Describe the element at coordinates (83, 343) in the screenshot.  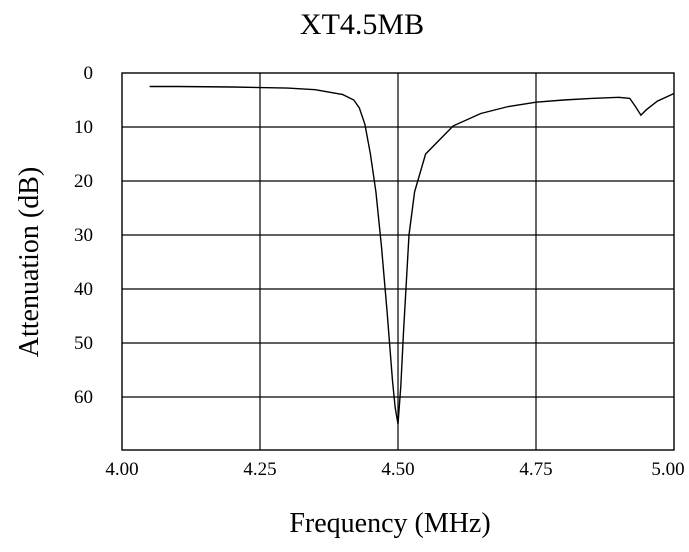
I see `y-tick-label: 50` at that location.